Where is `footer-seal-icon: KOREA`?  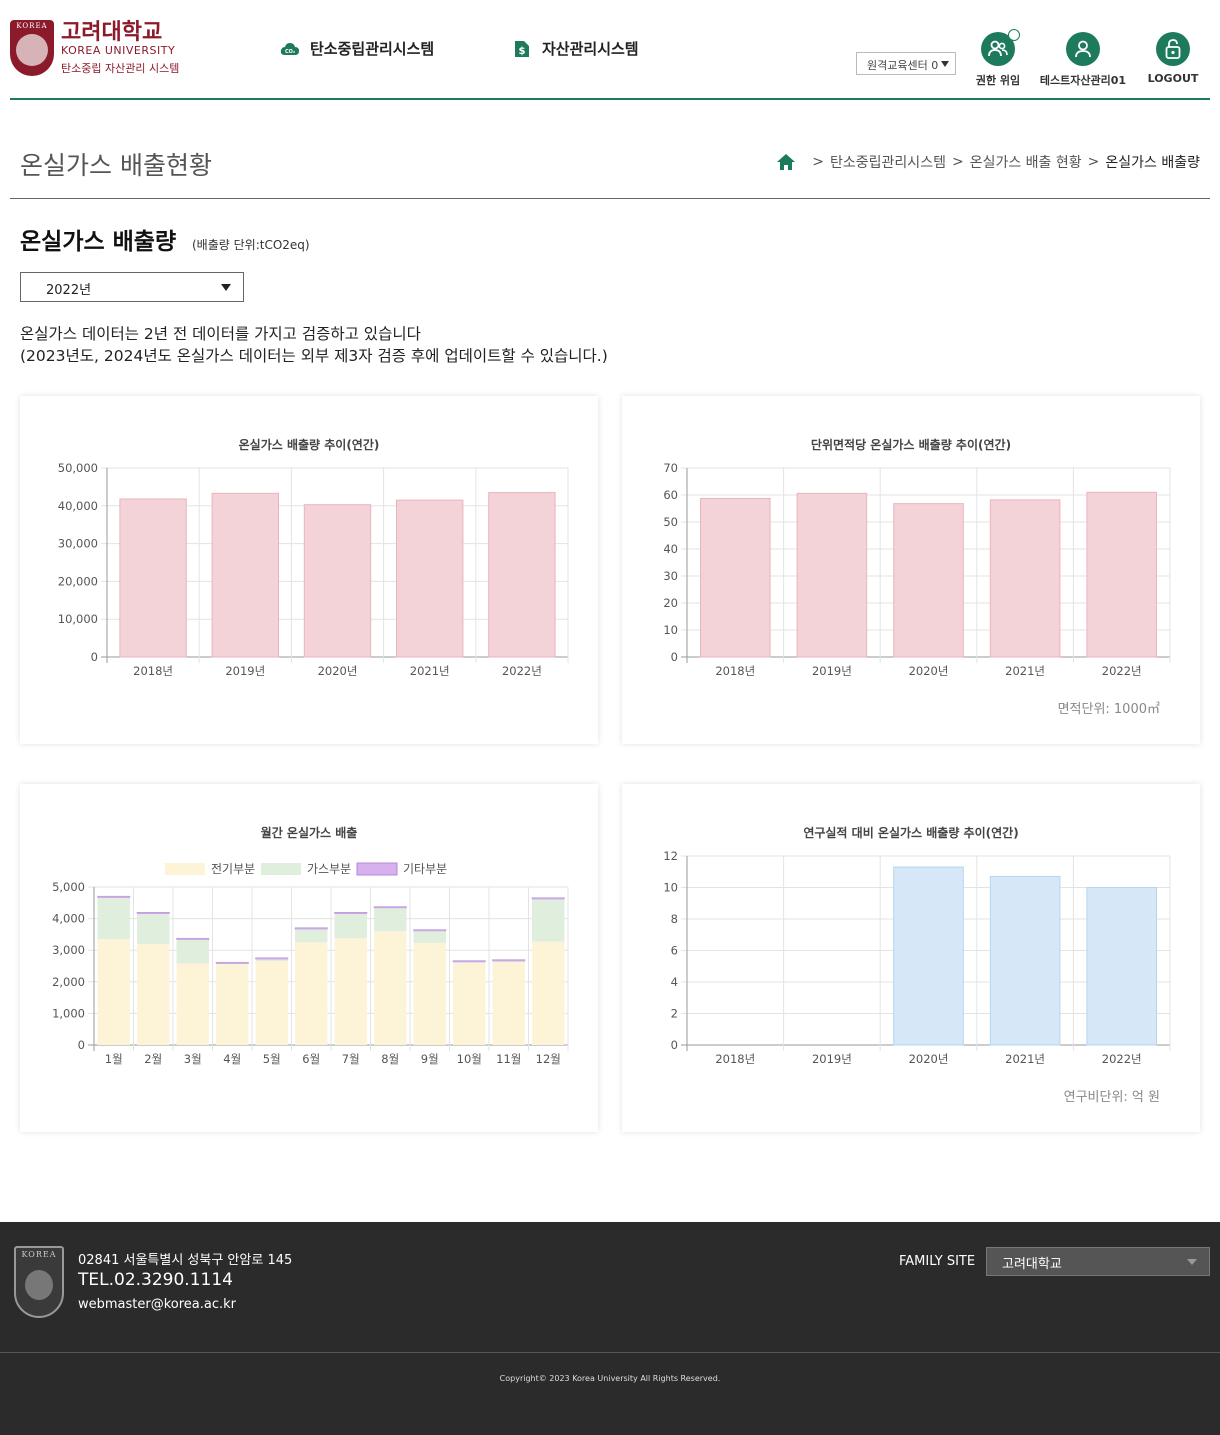
footer-seal-icon: KOREA is located at coordinates (39, 1282).